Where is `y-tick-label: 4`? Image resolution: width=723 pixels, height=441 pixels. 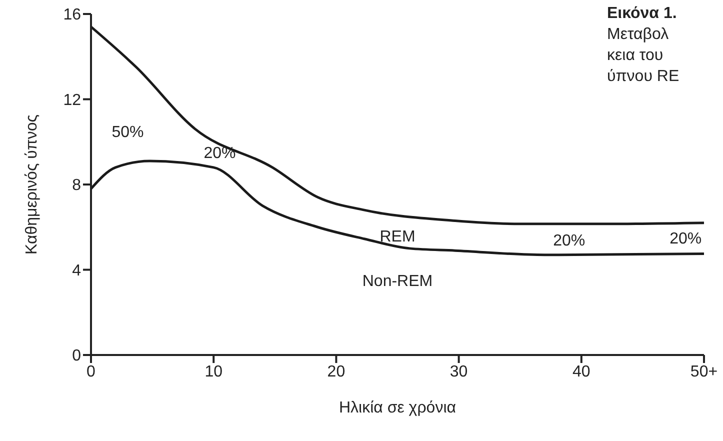 y-tick-label: 4 is located at coordinates (77, 271).